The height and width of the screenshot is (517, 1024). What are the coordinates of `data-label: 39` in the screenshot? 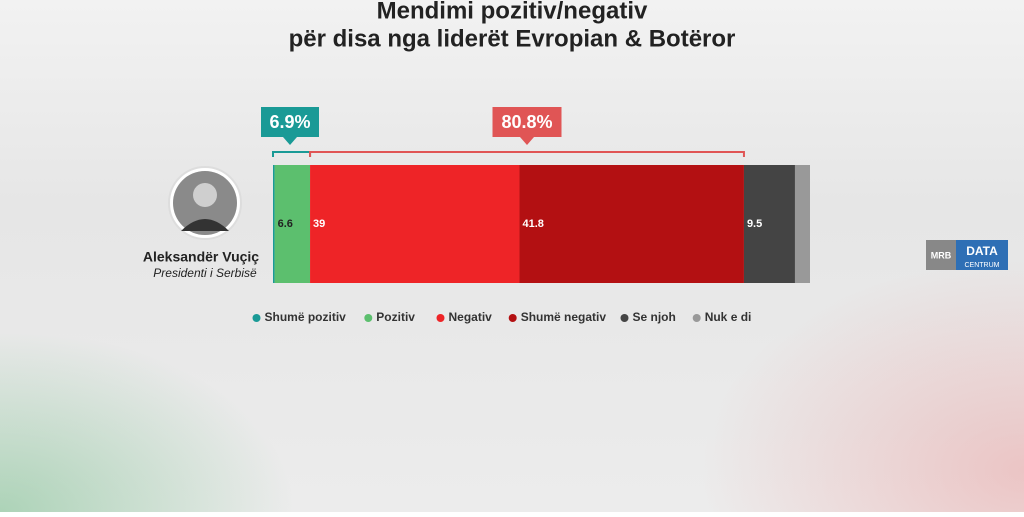 It's located at (319, 224).